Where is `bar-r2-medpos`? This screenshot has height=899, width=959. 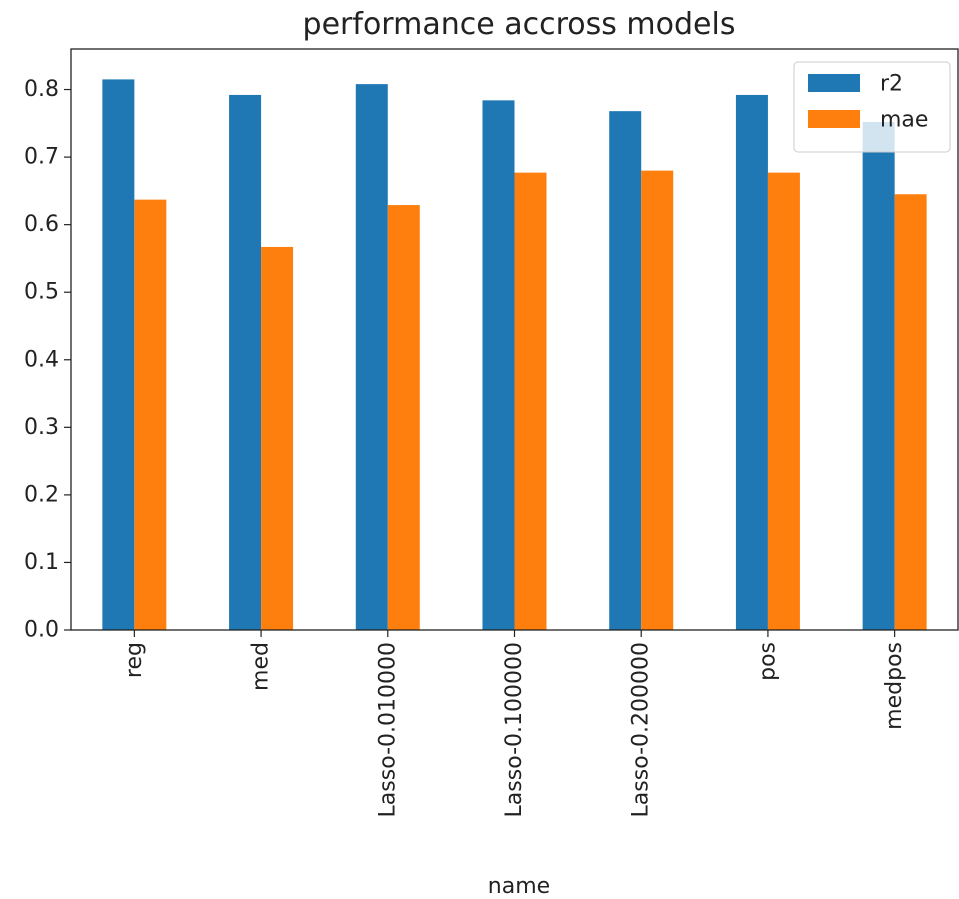 bar-r2-medpos is located at coordinates (878, 375).